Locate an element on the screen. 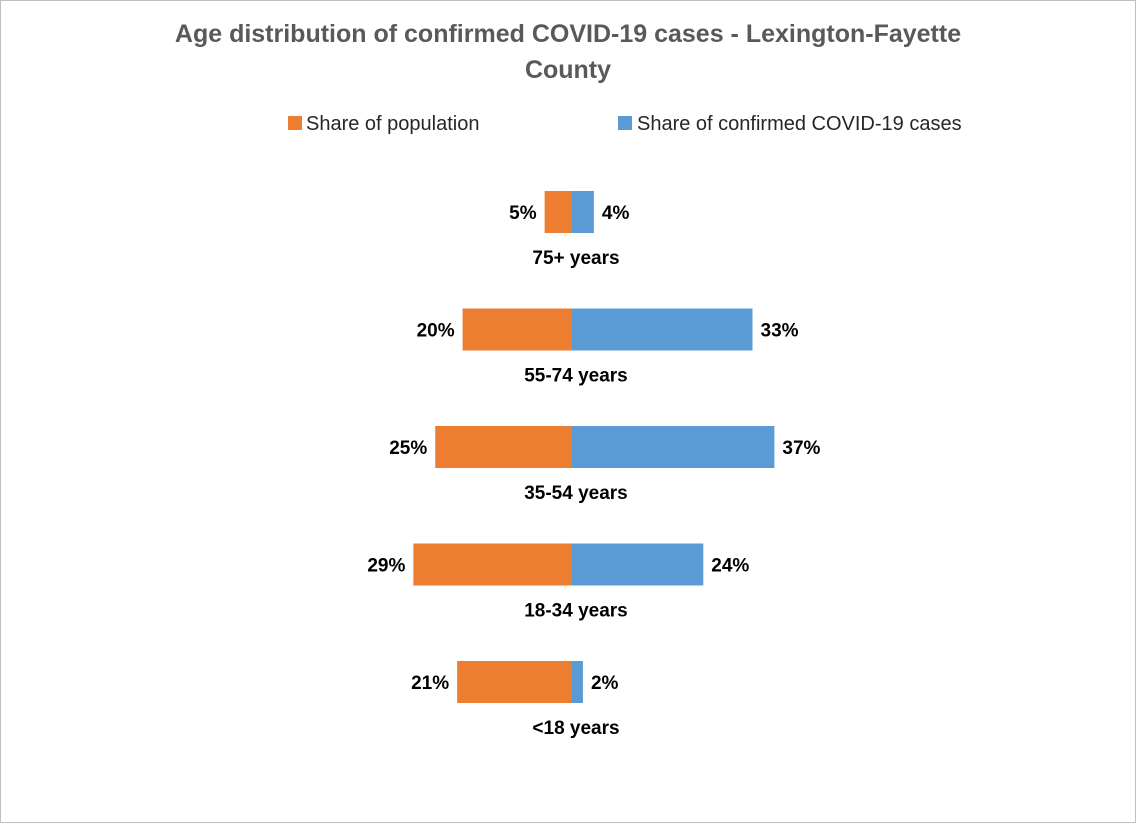 The height and width of the screenshot is (824, 1136). value-label-cases-55-74-years: 33% is located at coordinates (780, 331).